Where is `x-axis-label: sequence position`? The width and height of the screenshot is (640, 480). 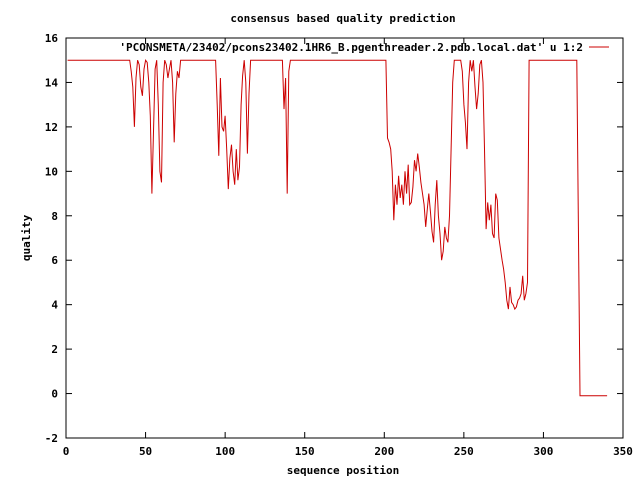
x-axis-label: sequence position is located at coordinates (343, 470).